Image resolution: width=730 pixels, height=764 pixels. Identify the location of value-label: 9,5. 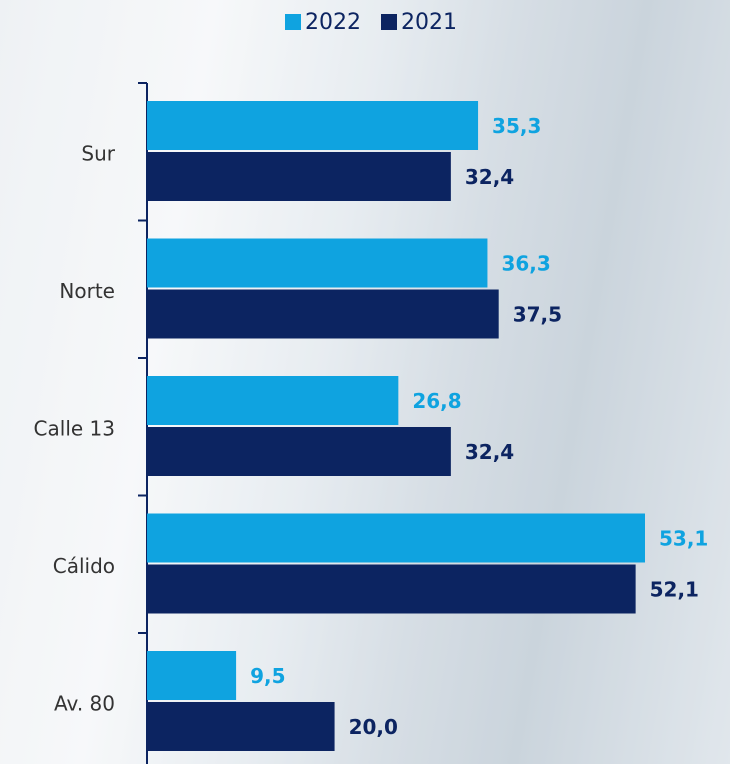
(267, 676).